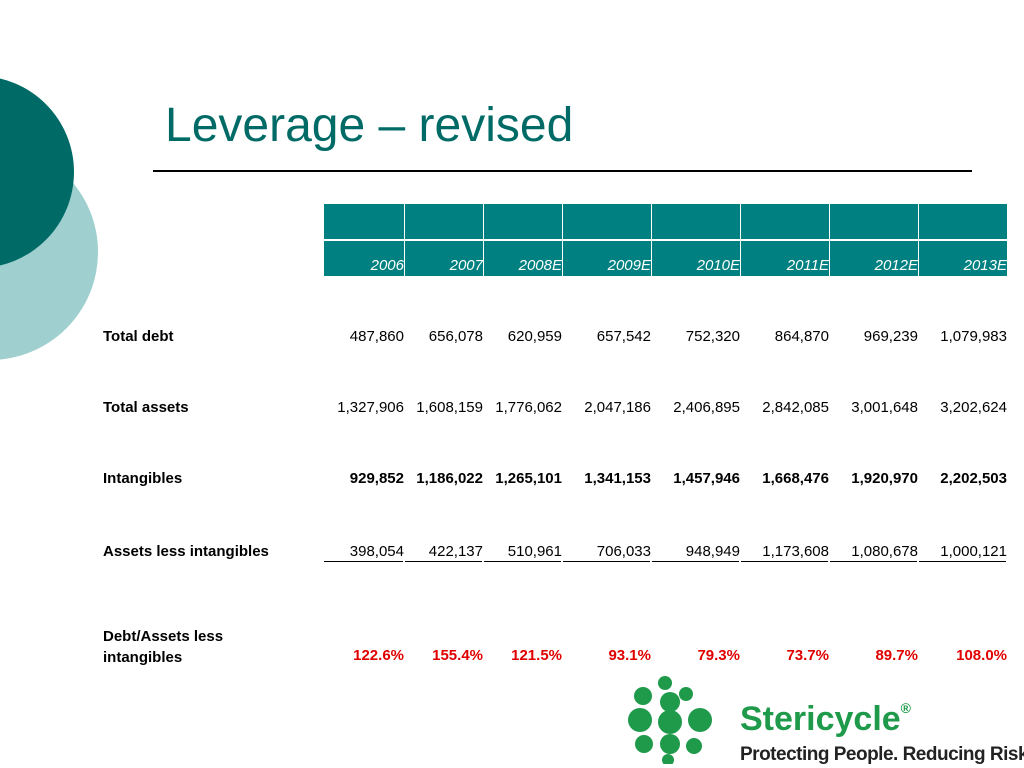 The height and width of the screenshot is (768, 1024). Describe the element at coordinates (536, 655) in the screenshot. I see `table-cell: 121.5%` at that location.